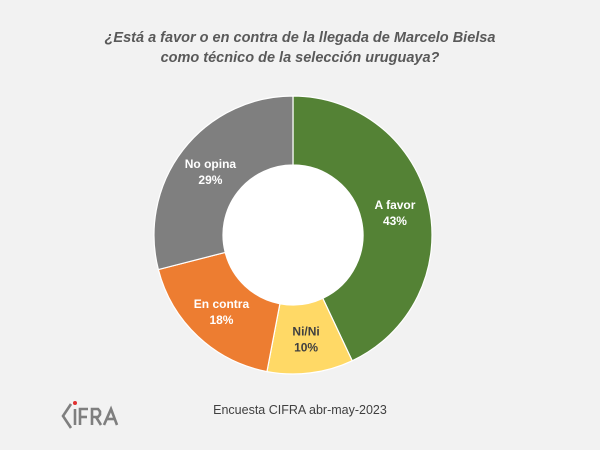 This screenshot has height=450, width=600. Describe the element at coordinates (305, 332) in the screenshot. I see `slice-label: Ni/Ni` at that location.